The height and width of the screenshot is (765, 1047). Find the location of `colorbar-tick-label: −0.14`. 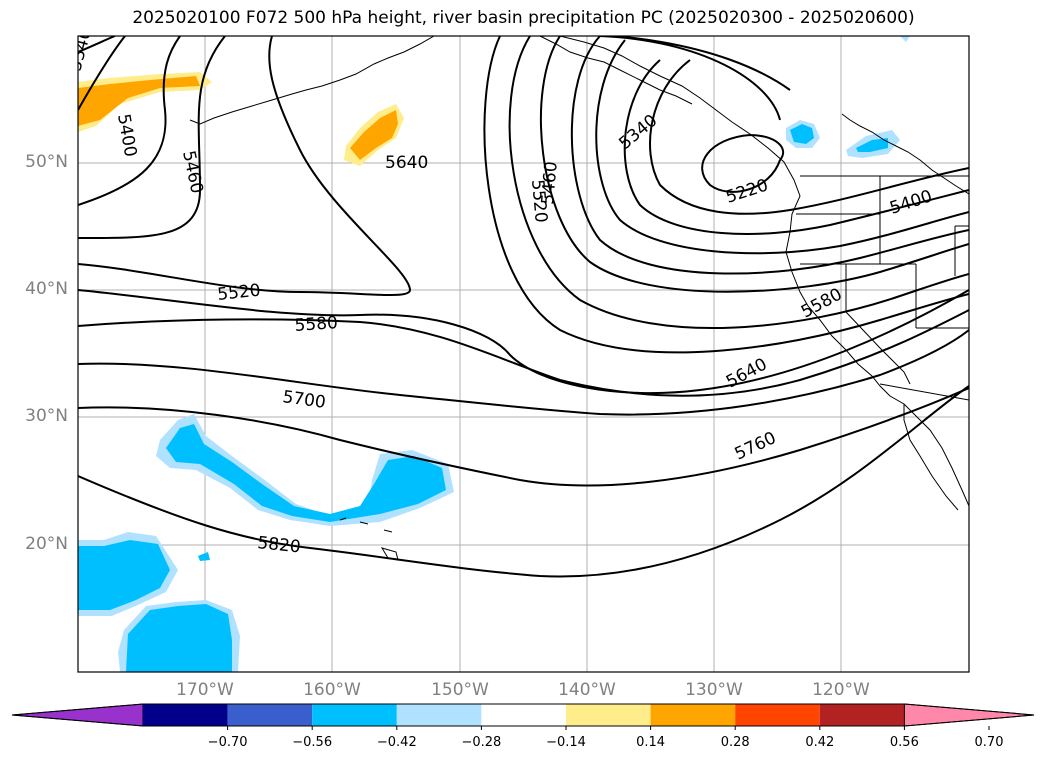

colorbar-tick-label: −0.14 is located at coordinates (566, 742).